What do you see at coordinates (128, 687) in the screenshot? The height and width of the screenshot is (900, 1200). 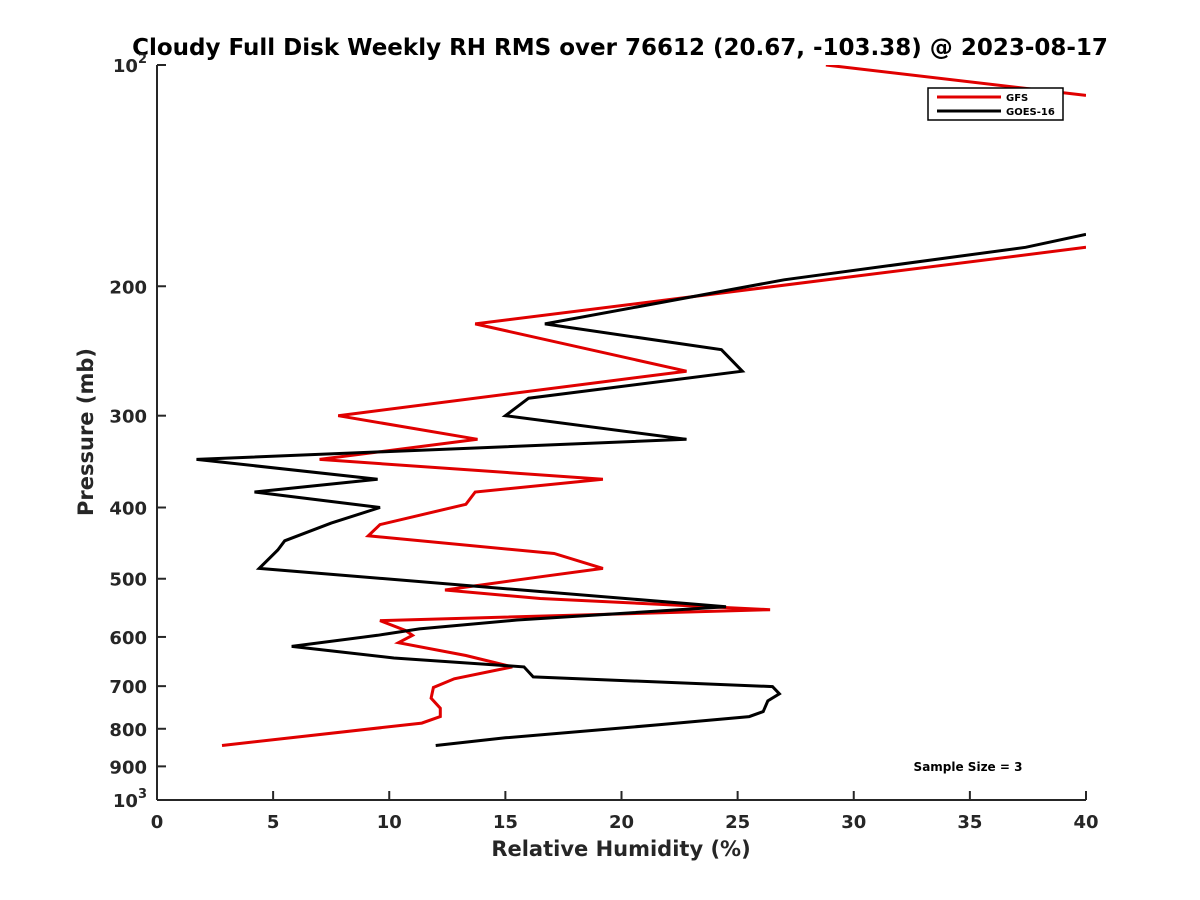 I see `y-tick-label: 700` at bounding box center [128, 687].